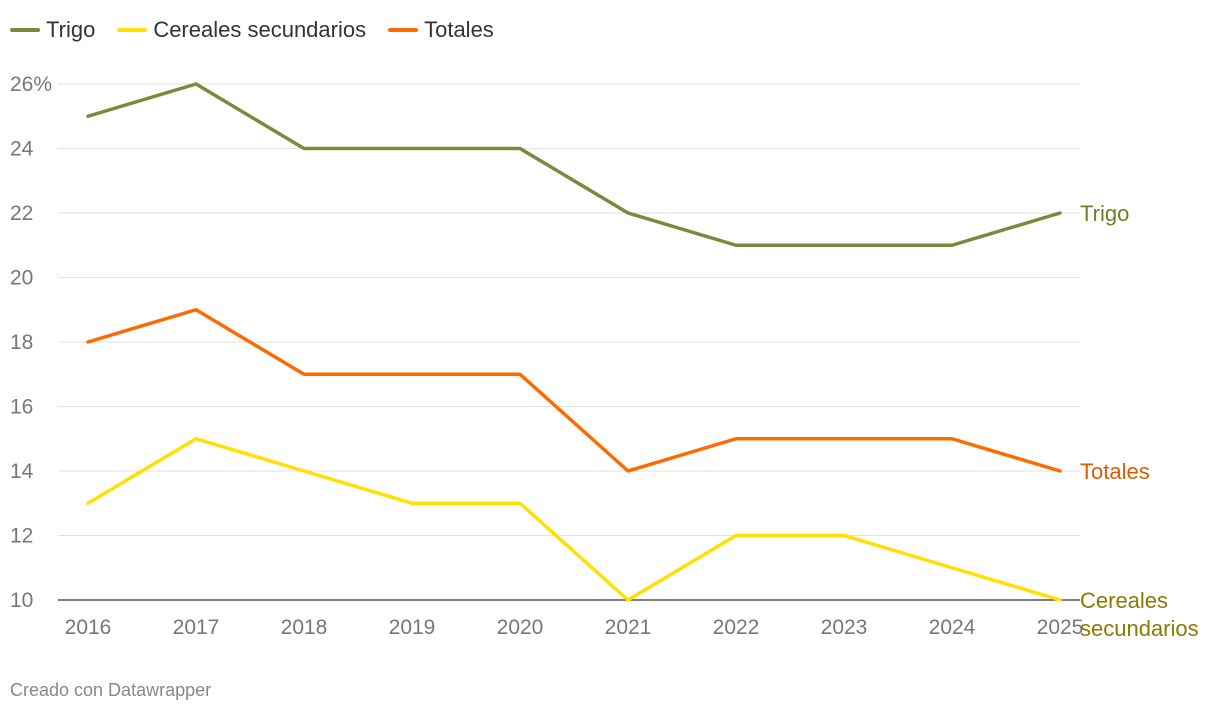 The height and width of the screenshot is (716, 1220). What do you see at coordinates (21, 278) in the screenshot?
I see `y-tick-label: 20` at bounding box center [21, 278].